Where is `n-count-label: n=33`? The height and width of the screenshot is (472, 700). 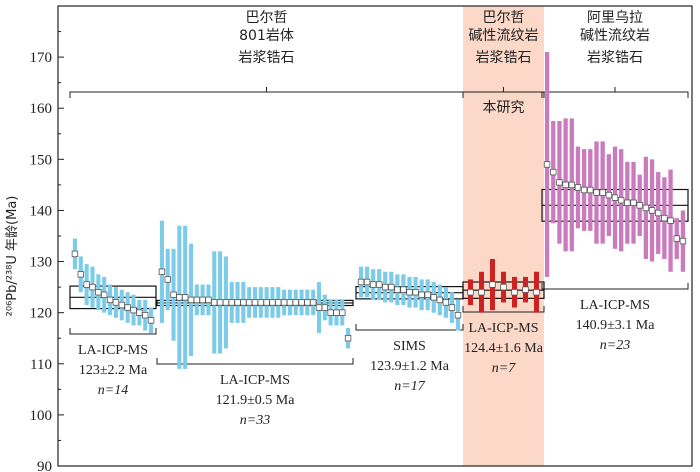
n-count-label: n=33 is located at coordinates (255, 420).